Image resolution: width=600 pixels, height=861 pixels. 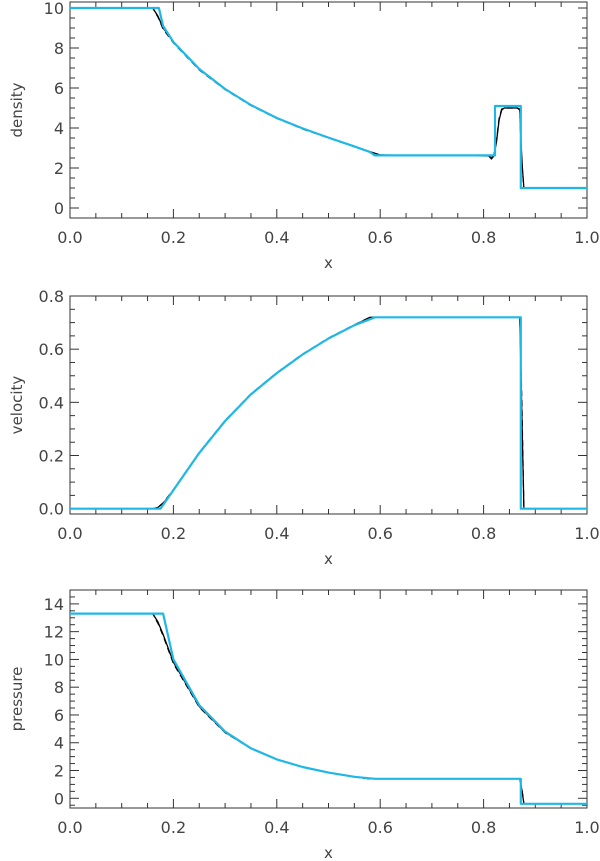 What do you see at coordinates (51, 402) in the screenshot?
I see `velocity-ytick-label-2: 0.4` at bounding box center [51, 402].